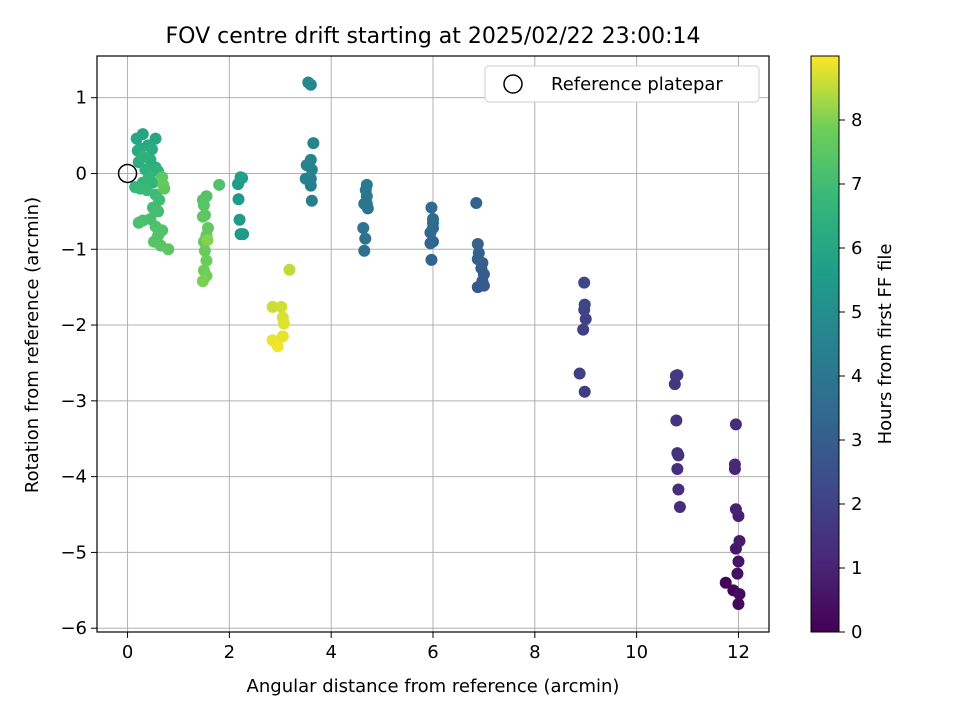 Image resolution: width=960 pixels, height=720 pixels. What do you see at coordinates (825, 344) in the screenshot?
I see `colorbar-gradient` at bounding box center [825, 344].